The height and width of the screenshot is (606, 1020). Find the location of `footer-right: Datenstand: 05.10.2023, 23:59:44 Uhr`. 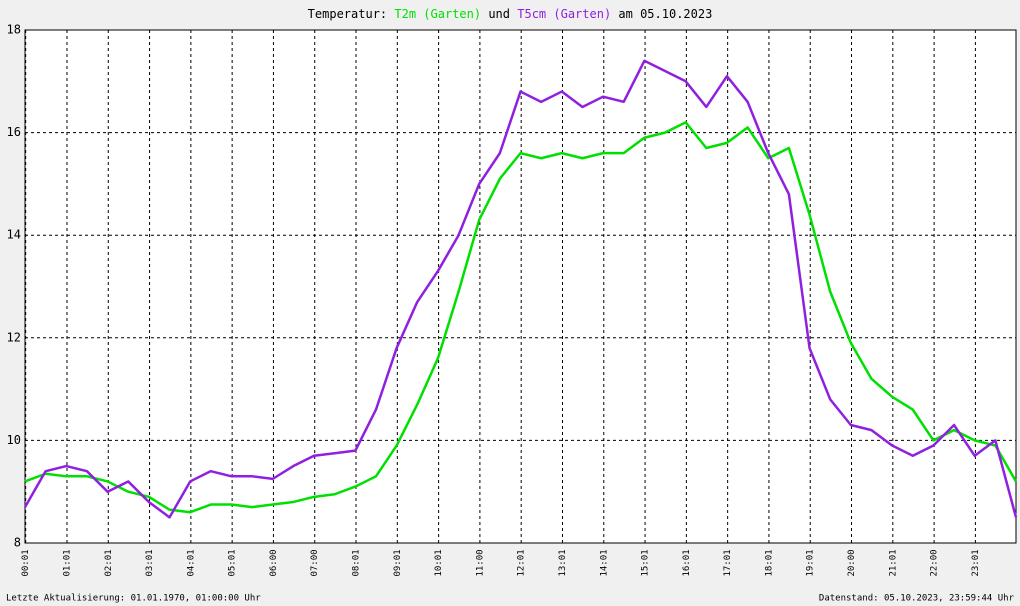

footer-right: Datenstand: 05.10.2023, 23:59:44 Uhr is located at coordinates (917, 599).